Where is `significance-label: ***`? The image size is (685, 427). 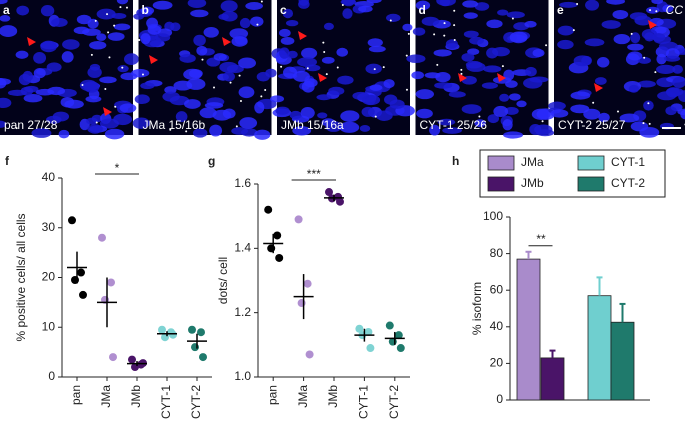
significance-label: *** is located at coordinates (314, 174).